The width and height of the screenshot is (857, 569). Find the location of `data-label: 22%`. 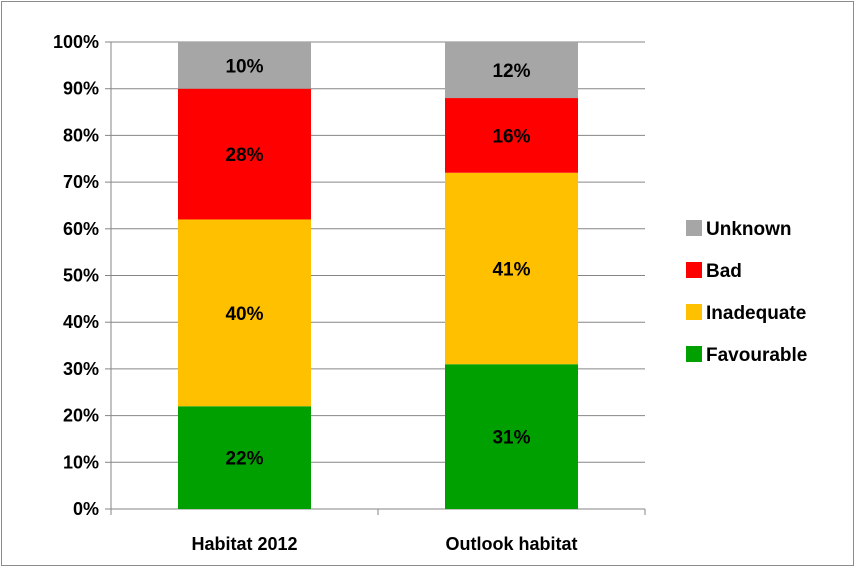

data-label: 22% is located at coordinates (244, 459).